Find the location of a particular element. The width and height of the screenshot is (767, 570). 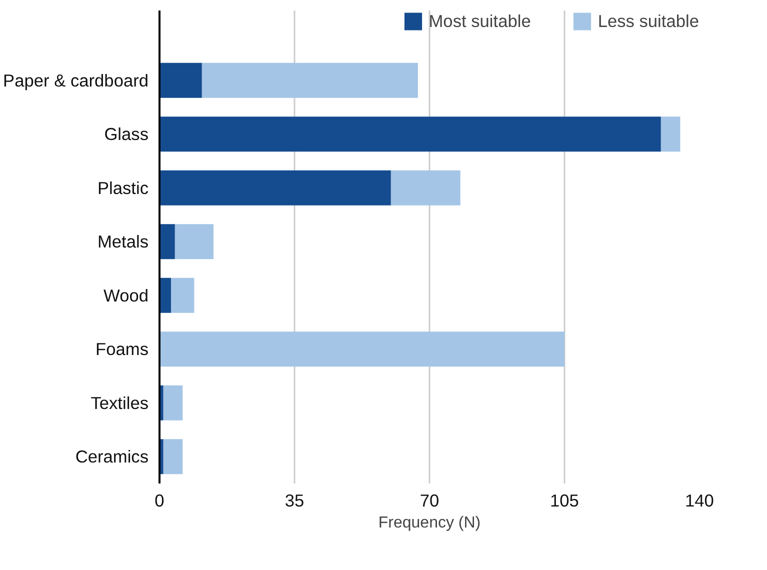

x-tick-label: 105 is located at coordinates (564, 500).